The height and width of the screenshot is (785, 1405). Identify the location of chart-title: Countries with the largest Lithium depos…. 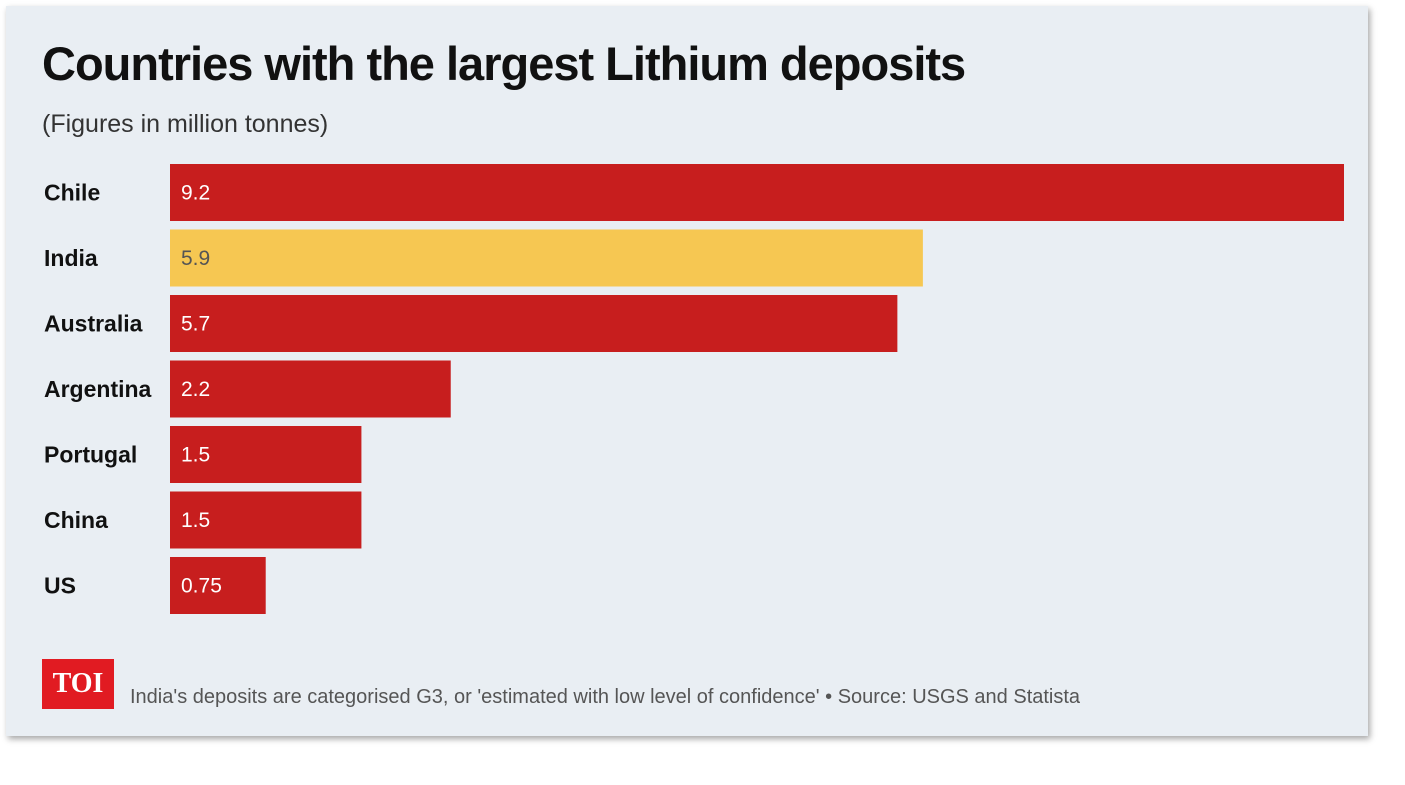
(504, 63).